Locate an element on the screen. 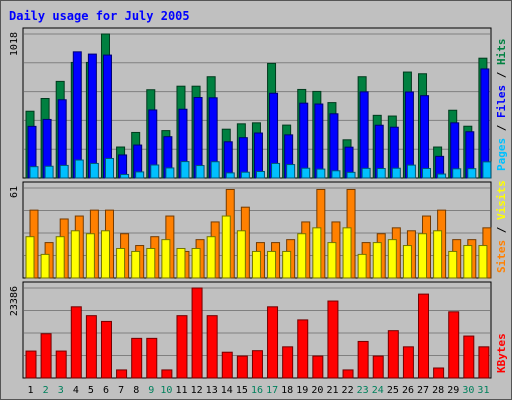 This screenshot has width=512, height=400. x-tick-label-day-29: 29 is located at coordinates (453, 390).